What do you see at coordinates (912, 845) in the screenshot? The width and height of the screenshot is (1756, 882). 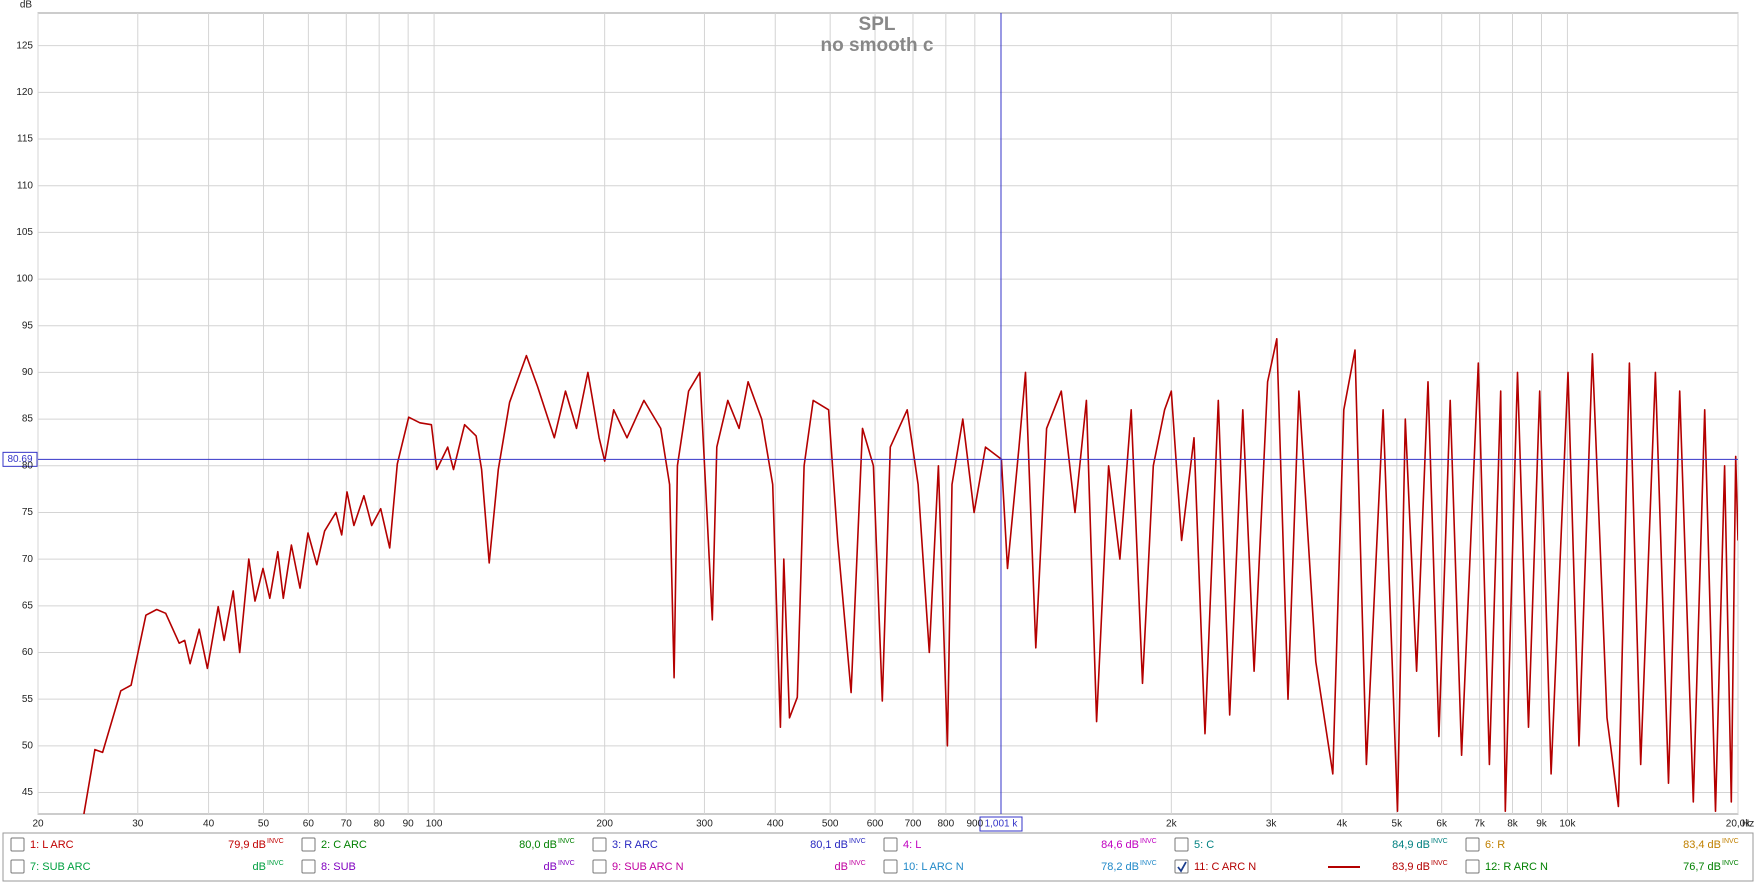 I see `trace-label: 4: L` at bounding box center [912, 845].